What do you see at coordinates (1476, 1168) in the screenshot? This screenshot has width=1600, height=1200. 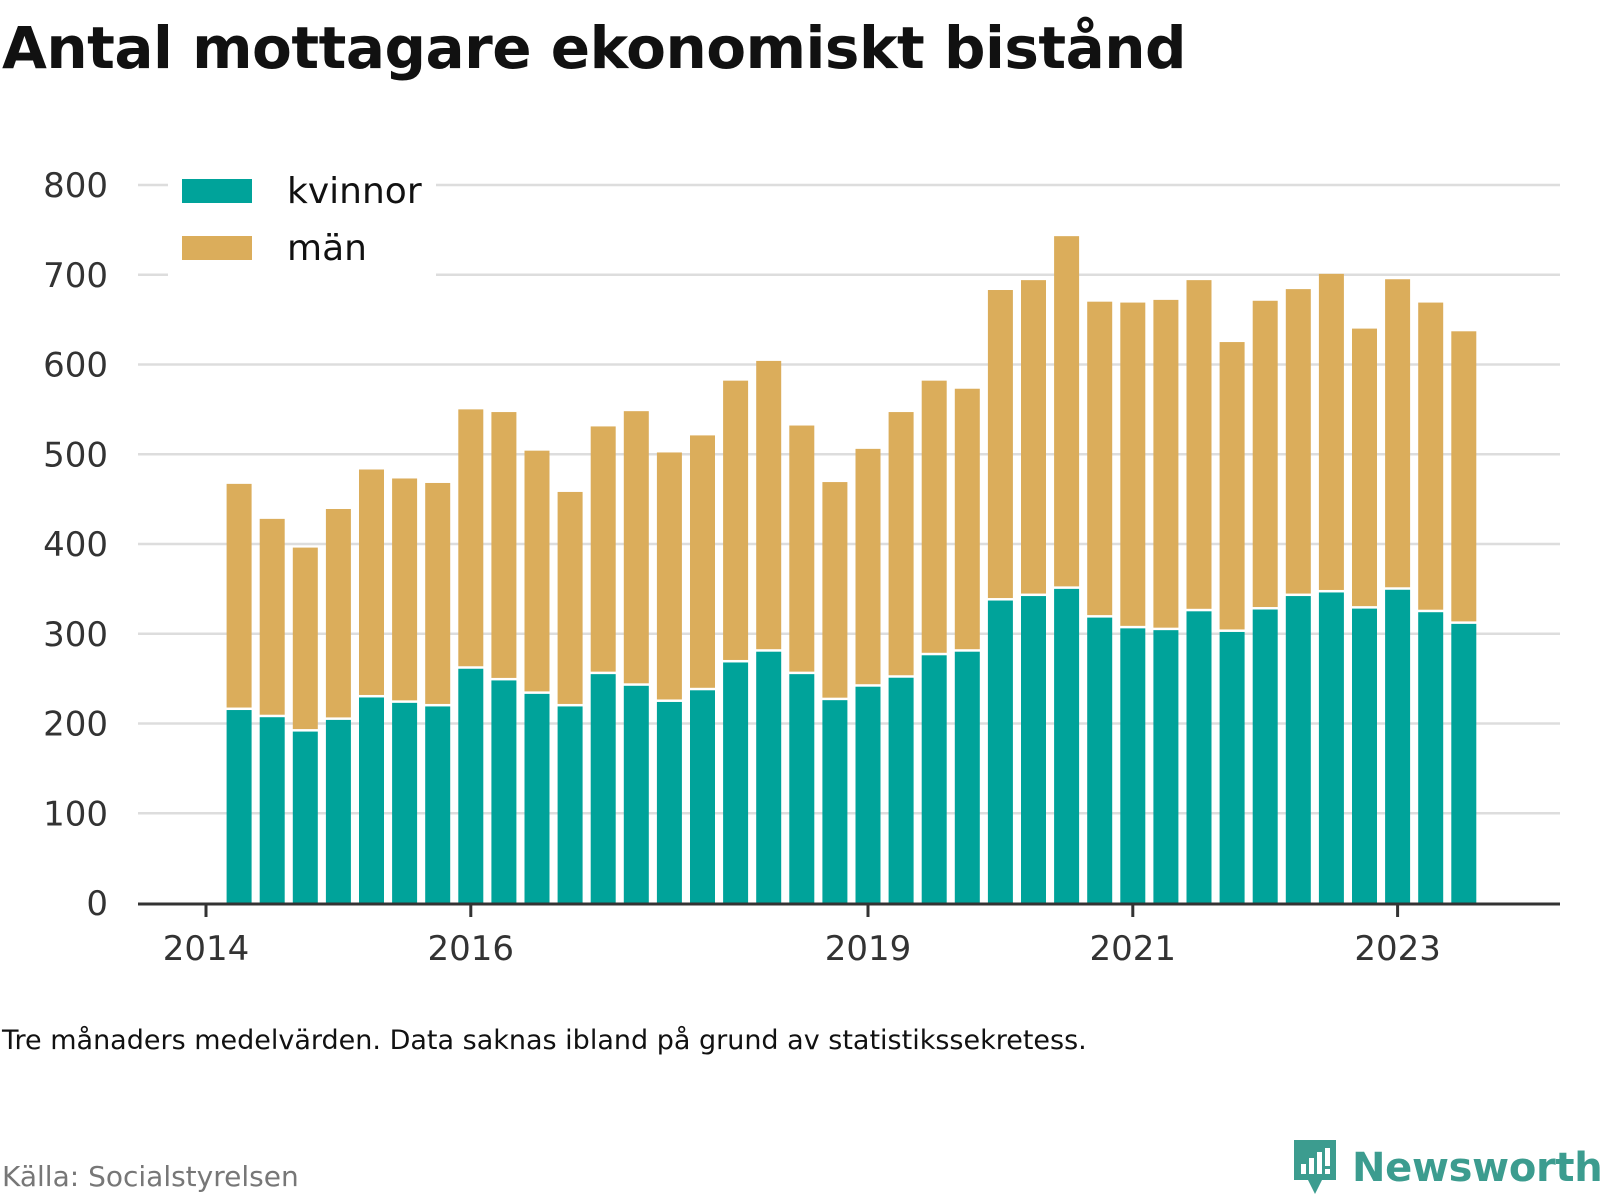 I see `brand-name: Newsworthy` at bounding box center [1476, 1168].